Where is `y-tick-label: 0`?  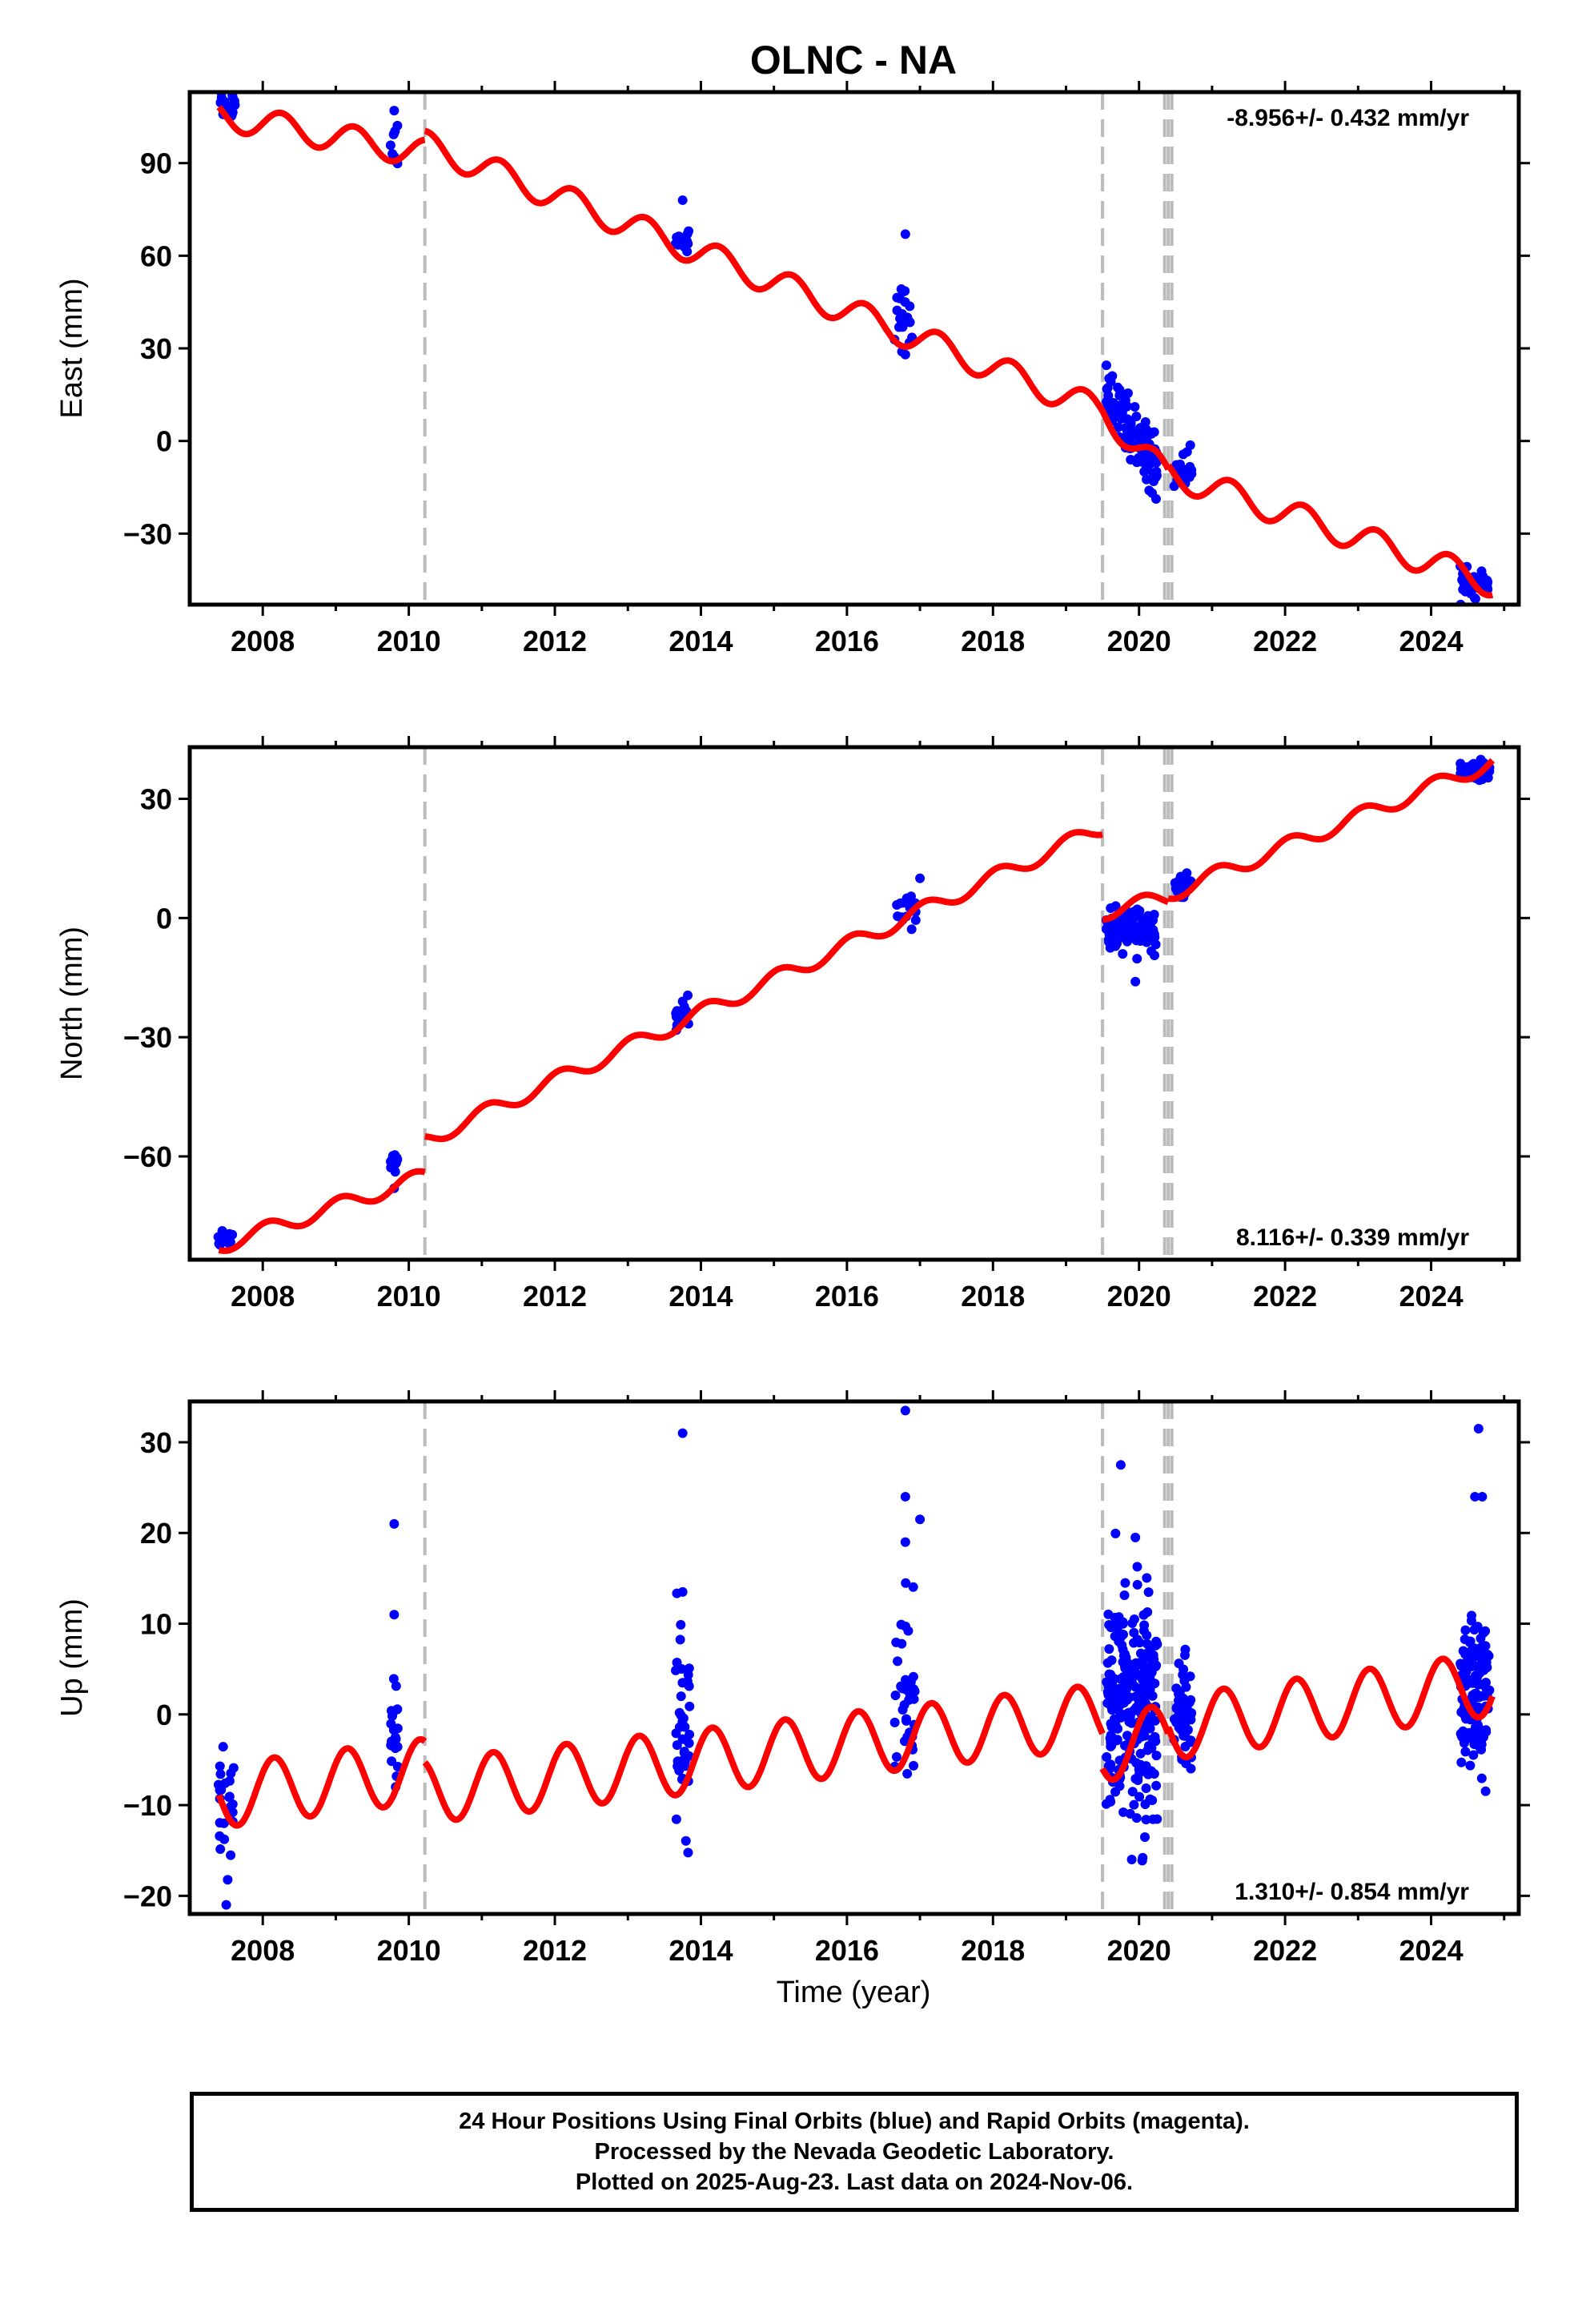
y-tick-label: 0 is located at coordinates (164, 442).